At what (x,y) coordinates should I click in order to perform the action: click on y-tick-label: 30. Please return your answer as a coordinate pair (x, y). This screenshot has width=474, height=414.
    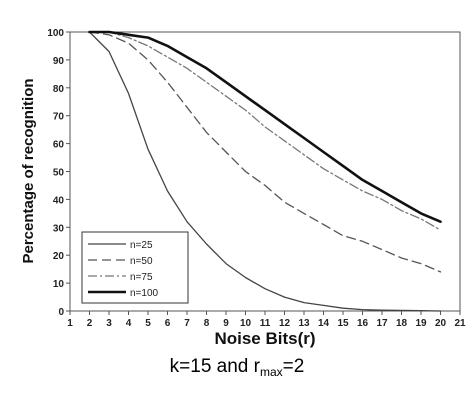
    Looking at the image, I should click on (59, 228).